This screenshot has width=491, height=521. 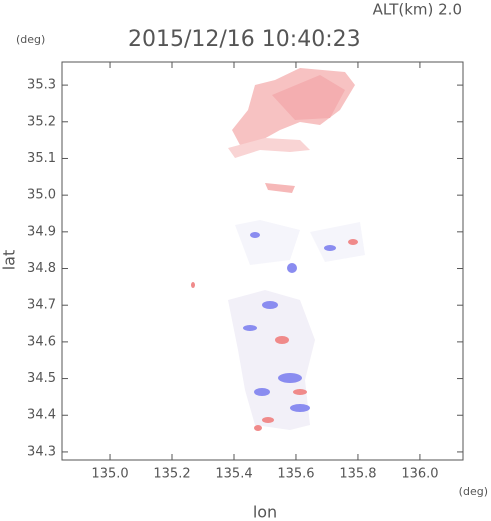 I want to click on y-tick-label: 35.0, so click(x=41, y=195).